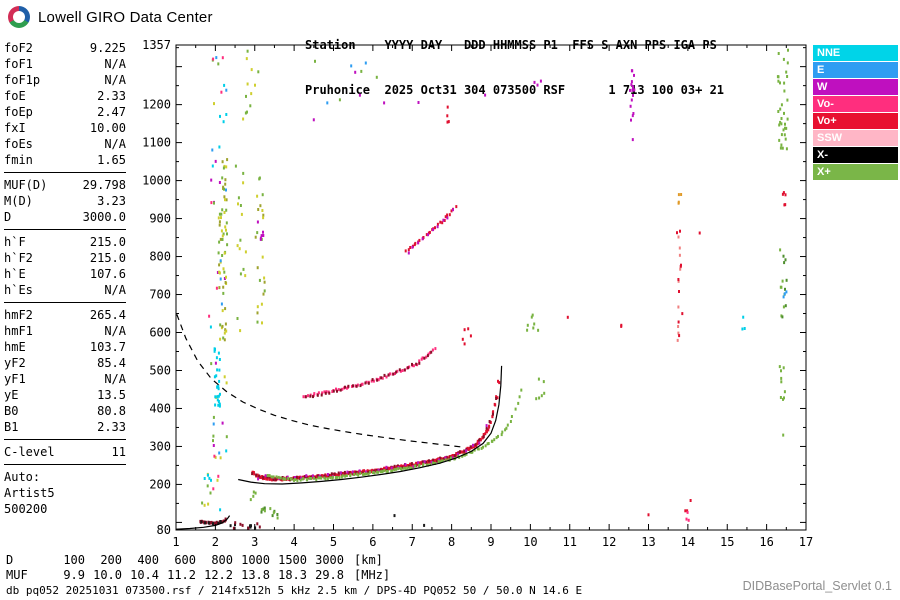 The width and height of the screenshot is (900, 600). I want to click on param-label: B1, so click(11, 427).